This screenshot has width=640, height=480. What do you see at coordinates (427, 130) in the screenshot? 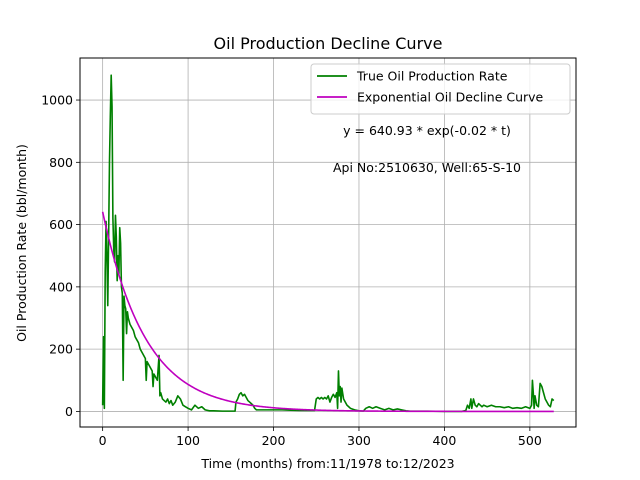
I see `fit-equation-annotation: y = 640.93 * exp(-0.02 * t)` at bounding box center [427, 130].